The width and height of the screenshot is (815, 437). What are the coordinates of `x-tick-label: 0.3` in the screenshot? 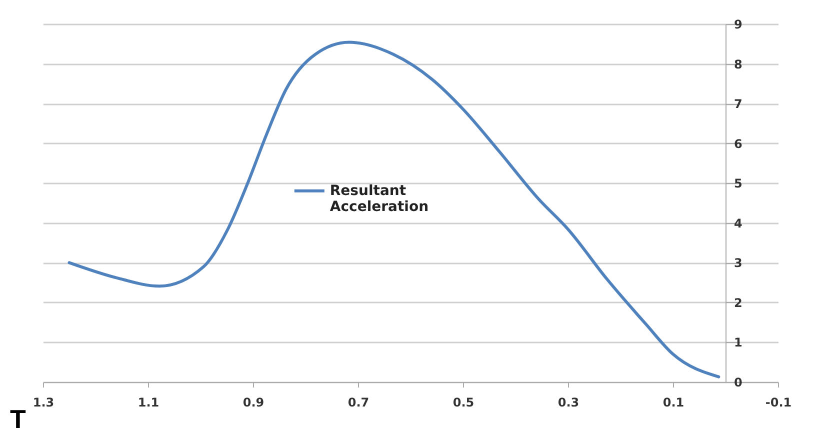 It's located at (569, 403).